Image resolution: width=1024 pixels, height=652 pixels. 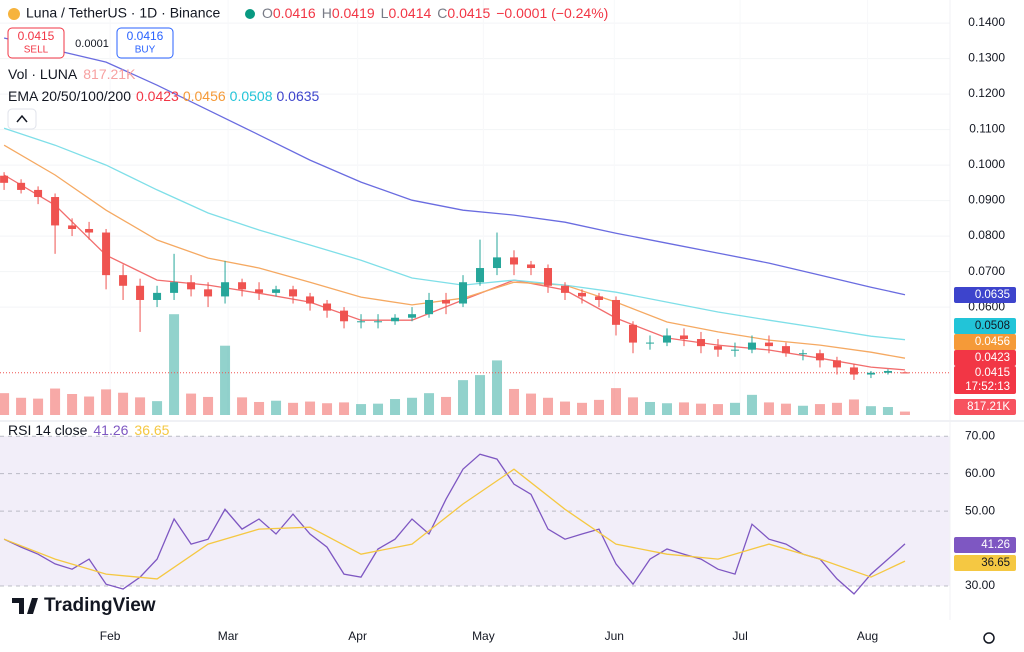 What do you see at coordinates (14, 14) in the screenshot?
I see `coin-icon` at bounding box center [14, 14].